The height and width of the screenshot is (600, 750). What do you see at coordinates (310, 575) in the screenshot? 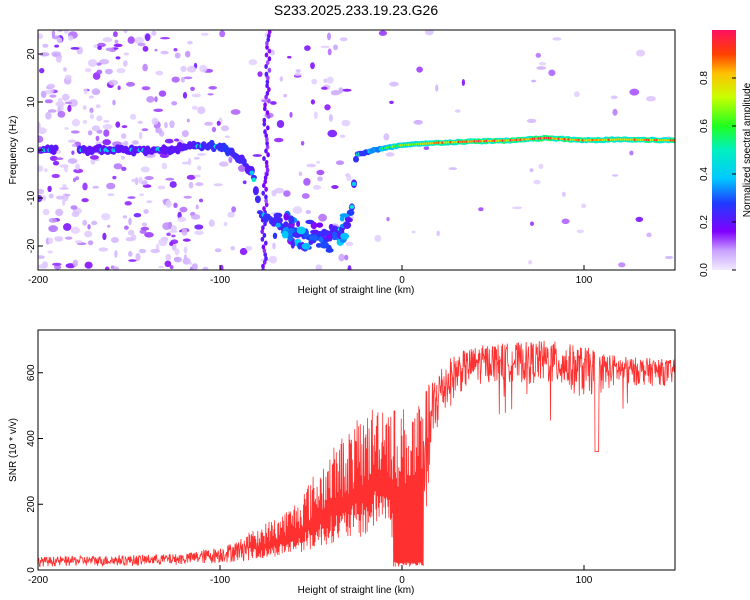
I see `snr-x-ticks: -200 -100 0 100` at bounding box center [310, 575].